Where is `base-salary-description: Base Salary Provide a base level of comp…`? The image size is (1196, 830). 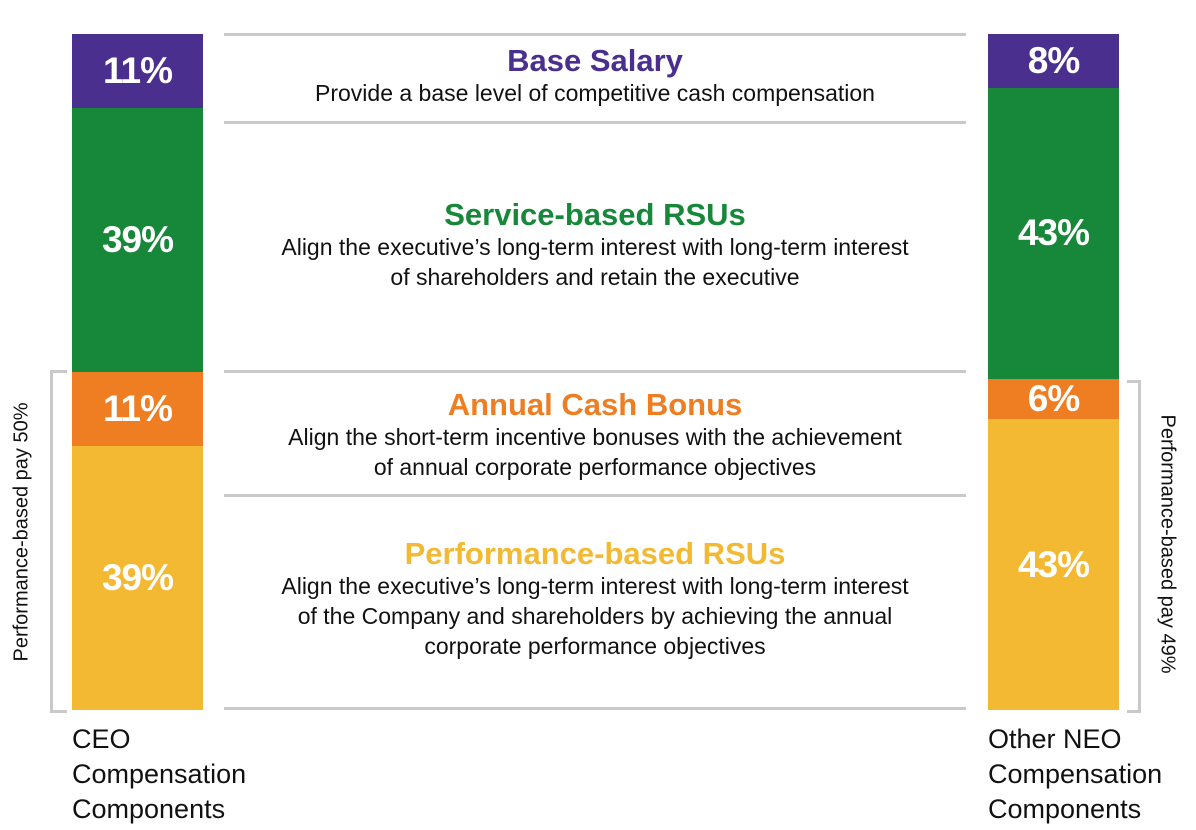
base-salary-description: Base Salary Provide a base level of comp… is located at coordinates (595, 76).